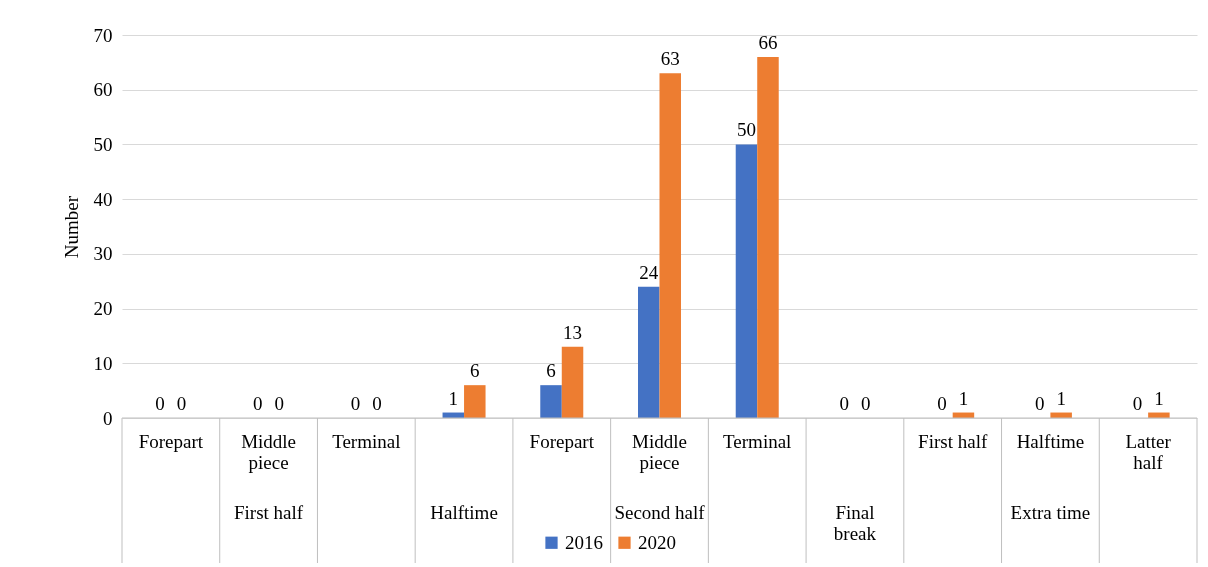 The height and width of the screenshot is (567, 1208). Describe the element at coordinates (953, 441) in the screenshot. I see `x-tick-label: First half` at that location.